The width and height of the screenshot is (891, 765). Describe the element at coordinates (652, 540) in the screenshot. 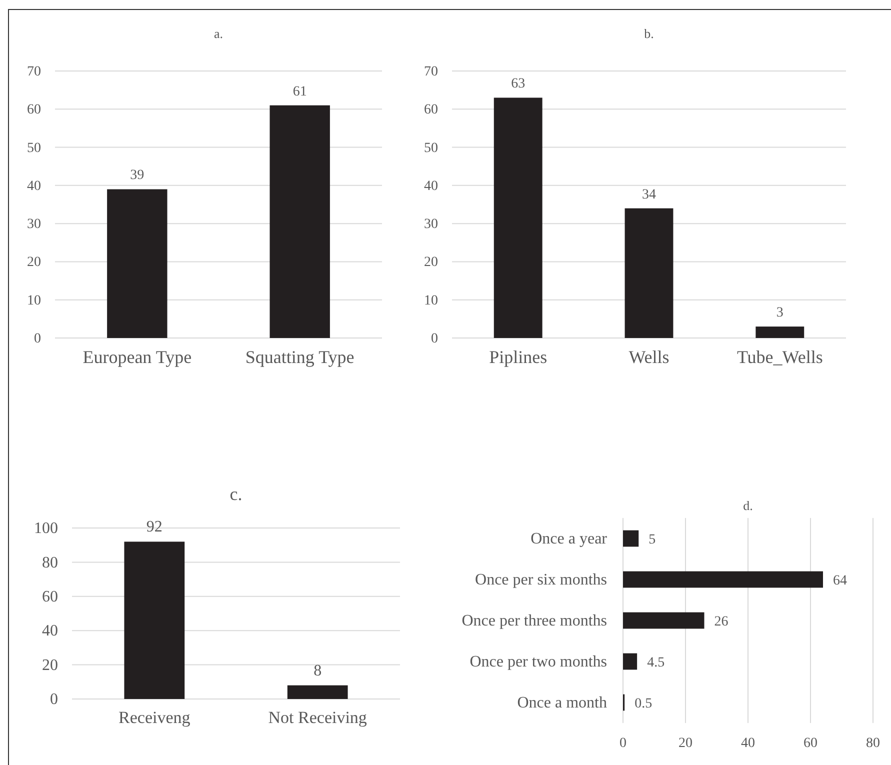

I see `data-label: 5` at that location.